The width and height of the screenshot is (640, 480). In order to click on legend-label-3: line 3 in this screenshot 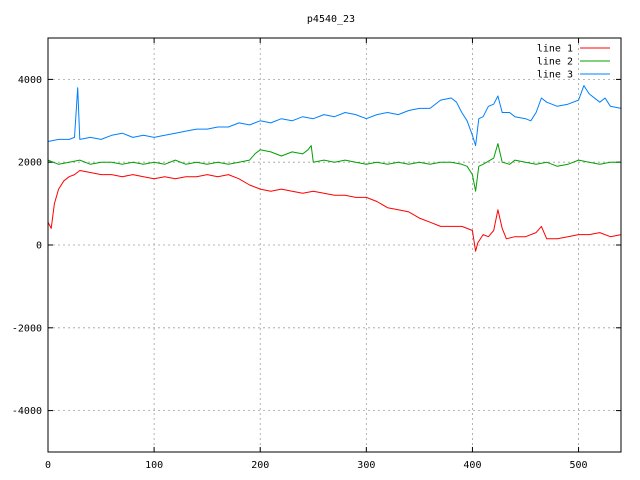, I will do `click(555, 75)`.